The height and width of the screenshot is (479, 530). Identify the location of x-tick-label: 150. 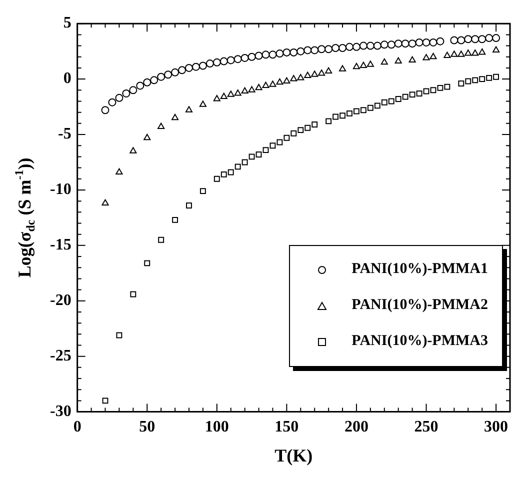
(286, 427).